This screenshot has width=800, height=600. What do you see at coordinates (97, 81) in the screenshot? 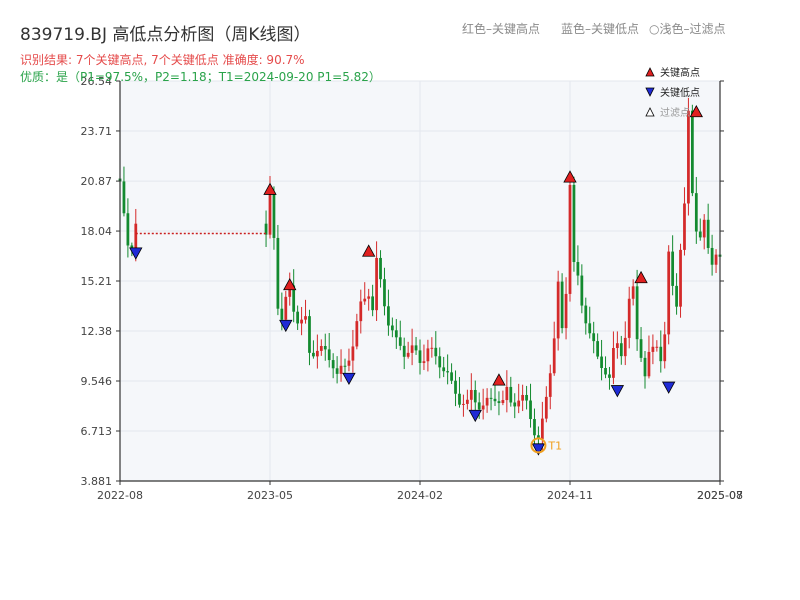
I see `y-tick-label: 26.54` at bounding box center [97, 81].